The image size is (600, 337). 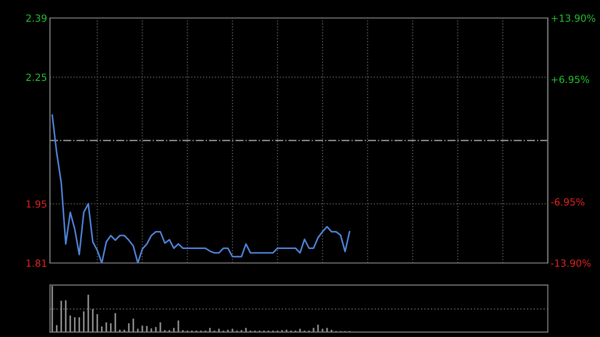 What do you see at coordinates (36, 204) in the screenshot?
I see `y-tick-label: 1.95` at bounding box center [36, 204].